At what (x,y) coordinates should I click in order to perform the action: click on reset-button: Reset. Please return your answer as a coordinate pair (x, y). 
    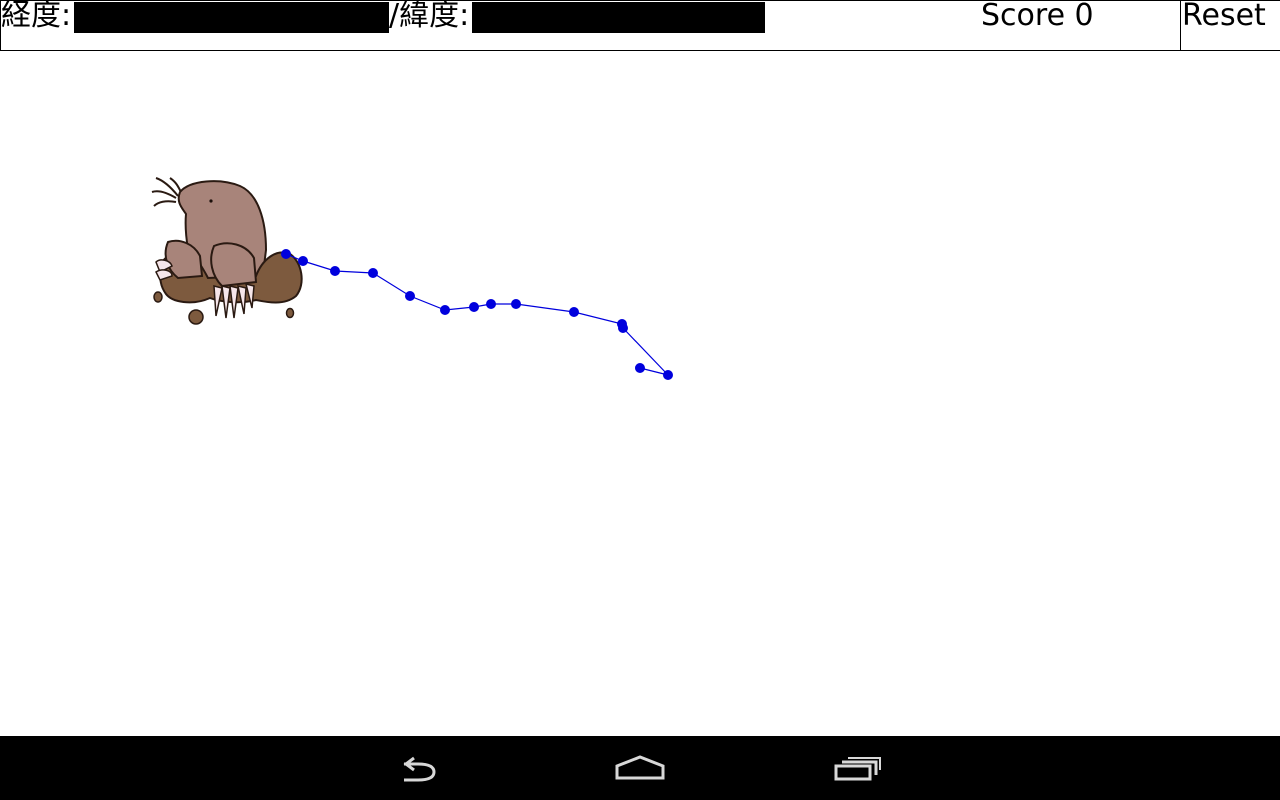
    Looking at the image, I should click on (1230, 25).